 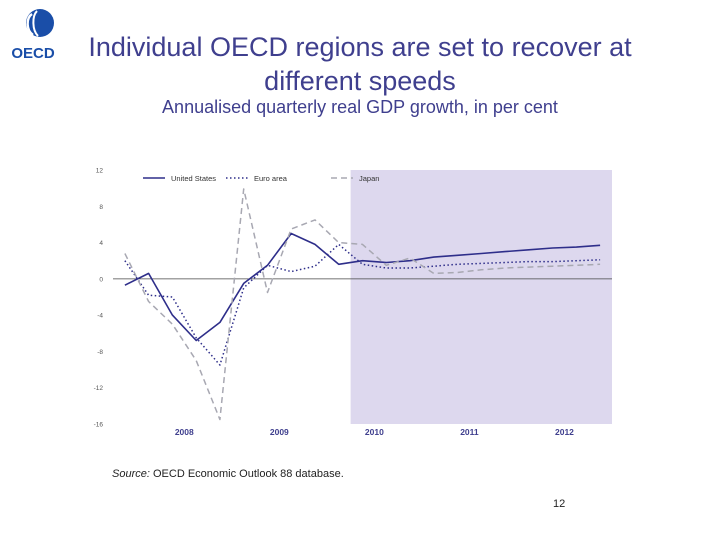 What do you see at coordinates (248, 474) in the screenshot?
I see `source-text: OECD Economic Outlook 88 database.` at bounding box center [248, 474].